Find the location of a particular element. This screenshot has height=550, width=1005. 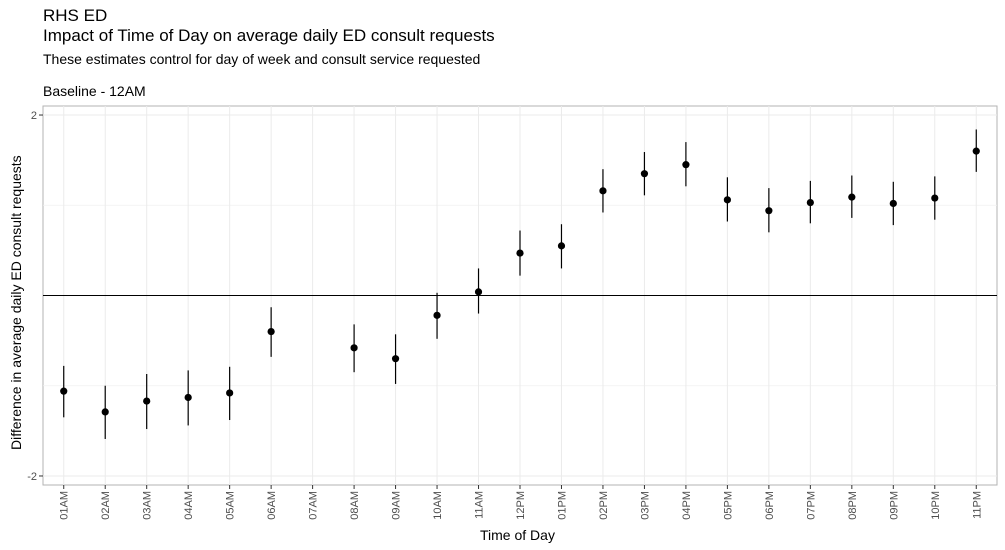

x-tick-label: 06PM is located at coordinates (770, 505).